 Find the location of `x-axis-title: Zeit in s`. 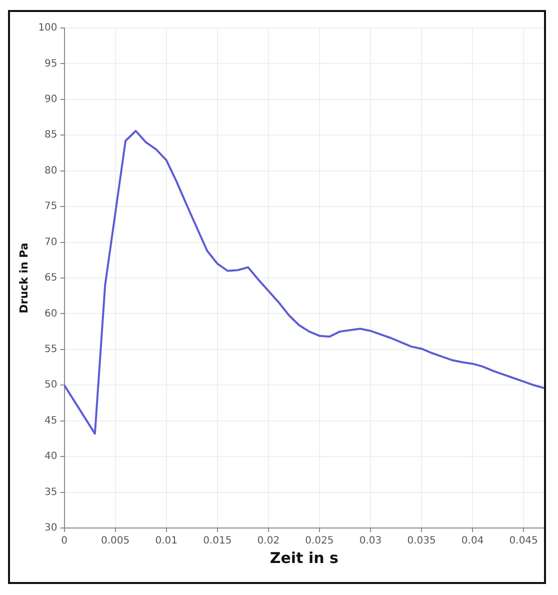

x-axis-title: Zeit in s is located at coordinates (304, 557).